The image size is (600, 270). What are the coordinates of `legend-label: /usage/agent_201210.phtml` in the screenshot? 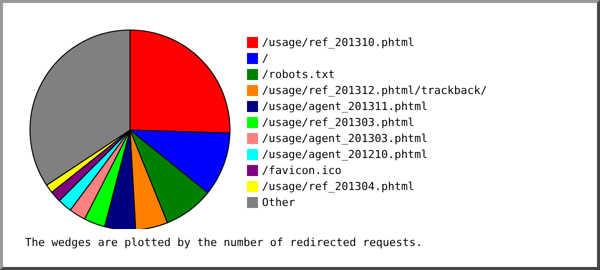 It's located at (345, 154).